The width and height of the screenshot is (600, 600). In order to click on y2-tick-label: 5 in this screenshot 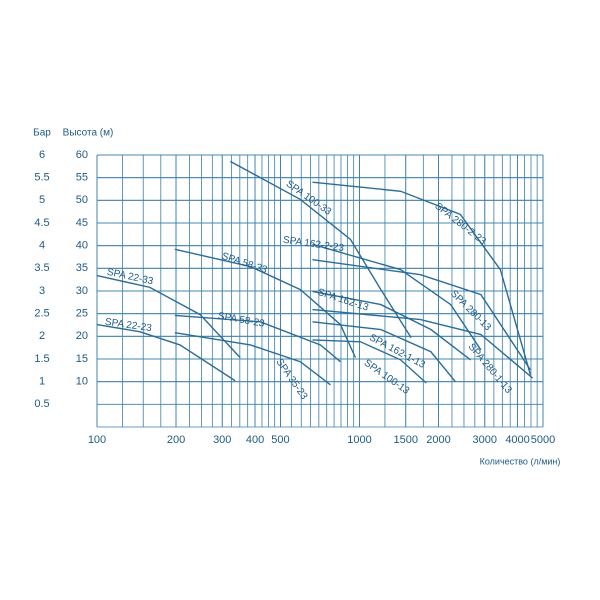, I will do `click(42, 200)`.